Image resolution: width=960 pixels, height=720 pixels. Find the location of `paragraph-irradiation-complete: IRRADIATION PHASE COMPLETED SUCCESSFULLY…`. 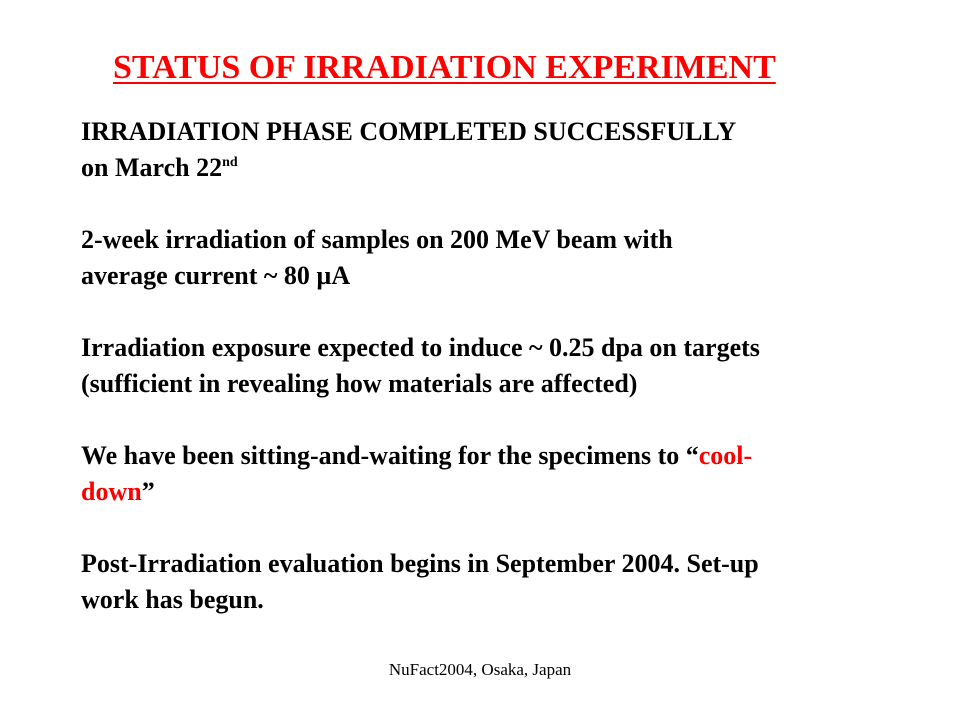

paragraph-irradiation-complete: IRRADIATION PHASE COMPLETED SUCCESSFULLY… is located at coordinates (506, 150).